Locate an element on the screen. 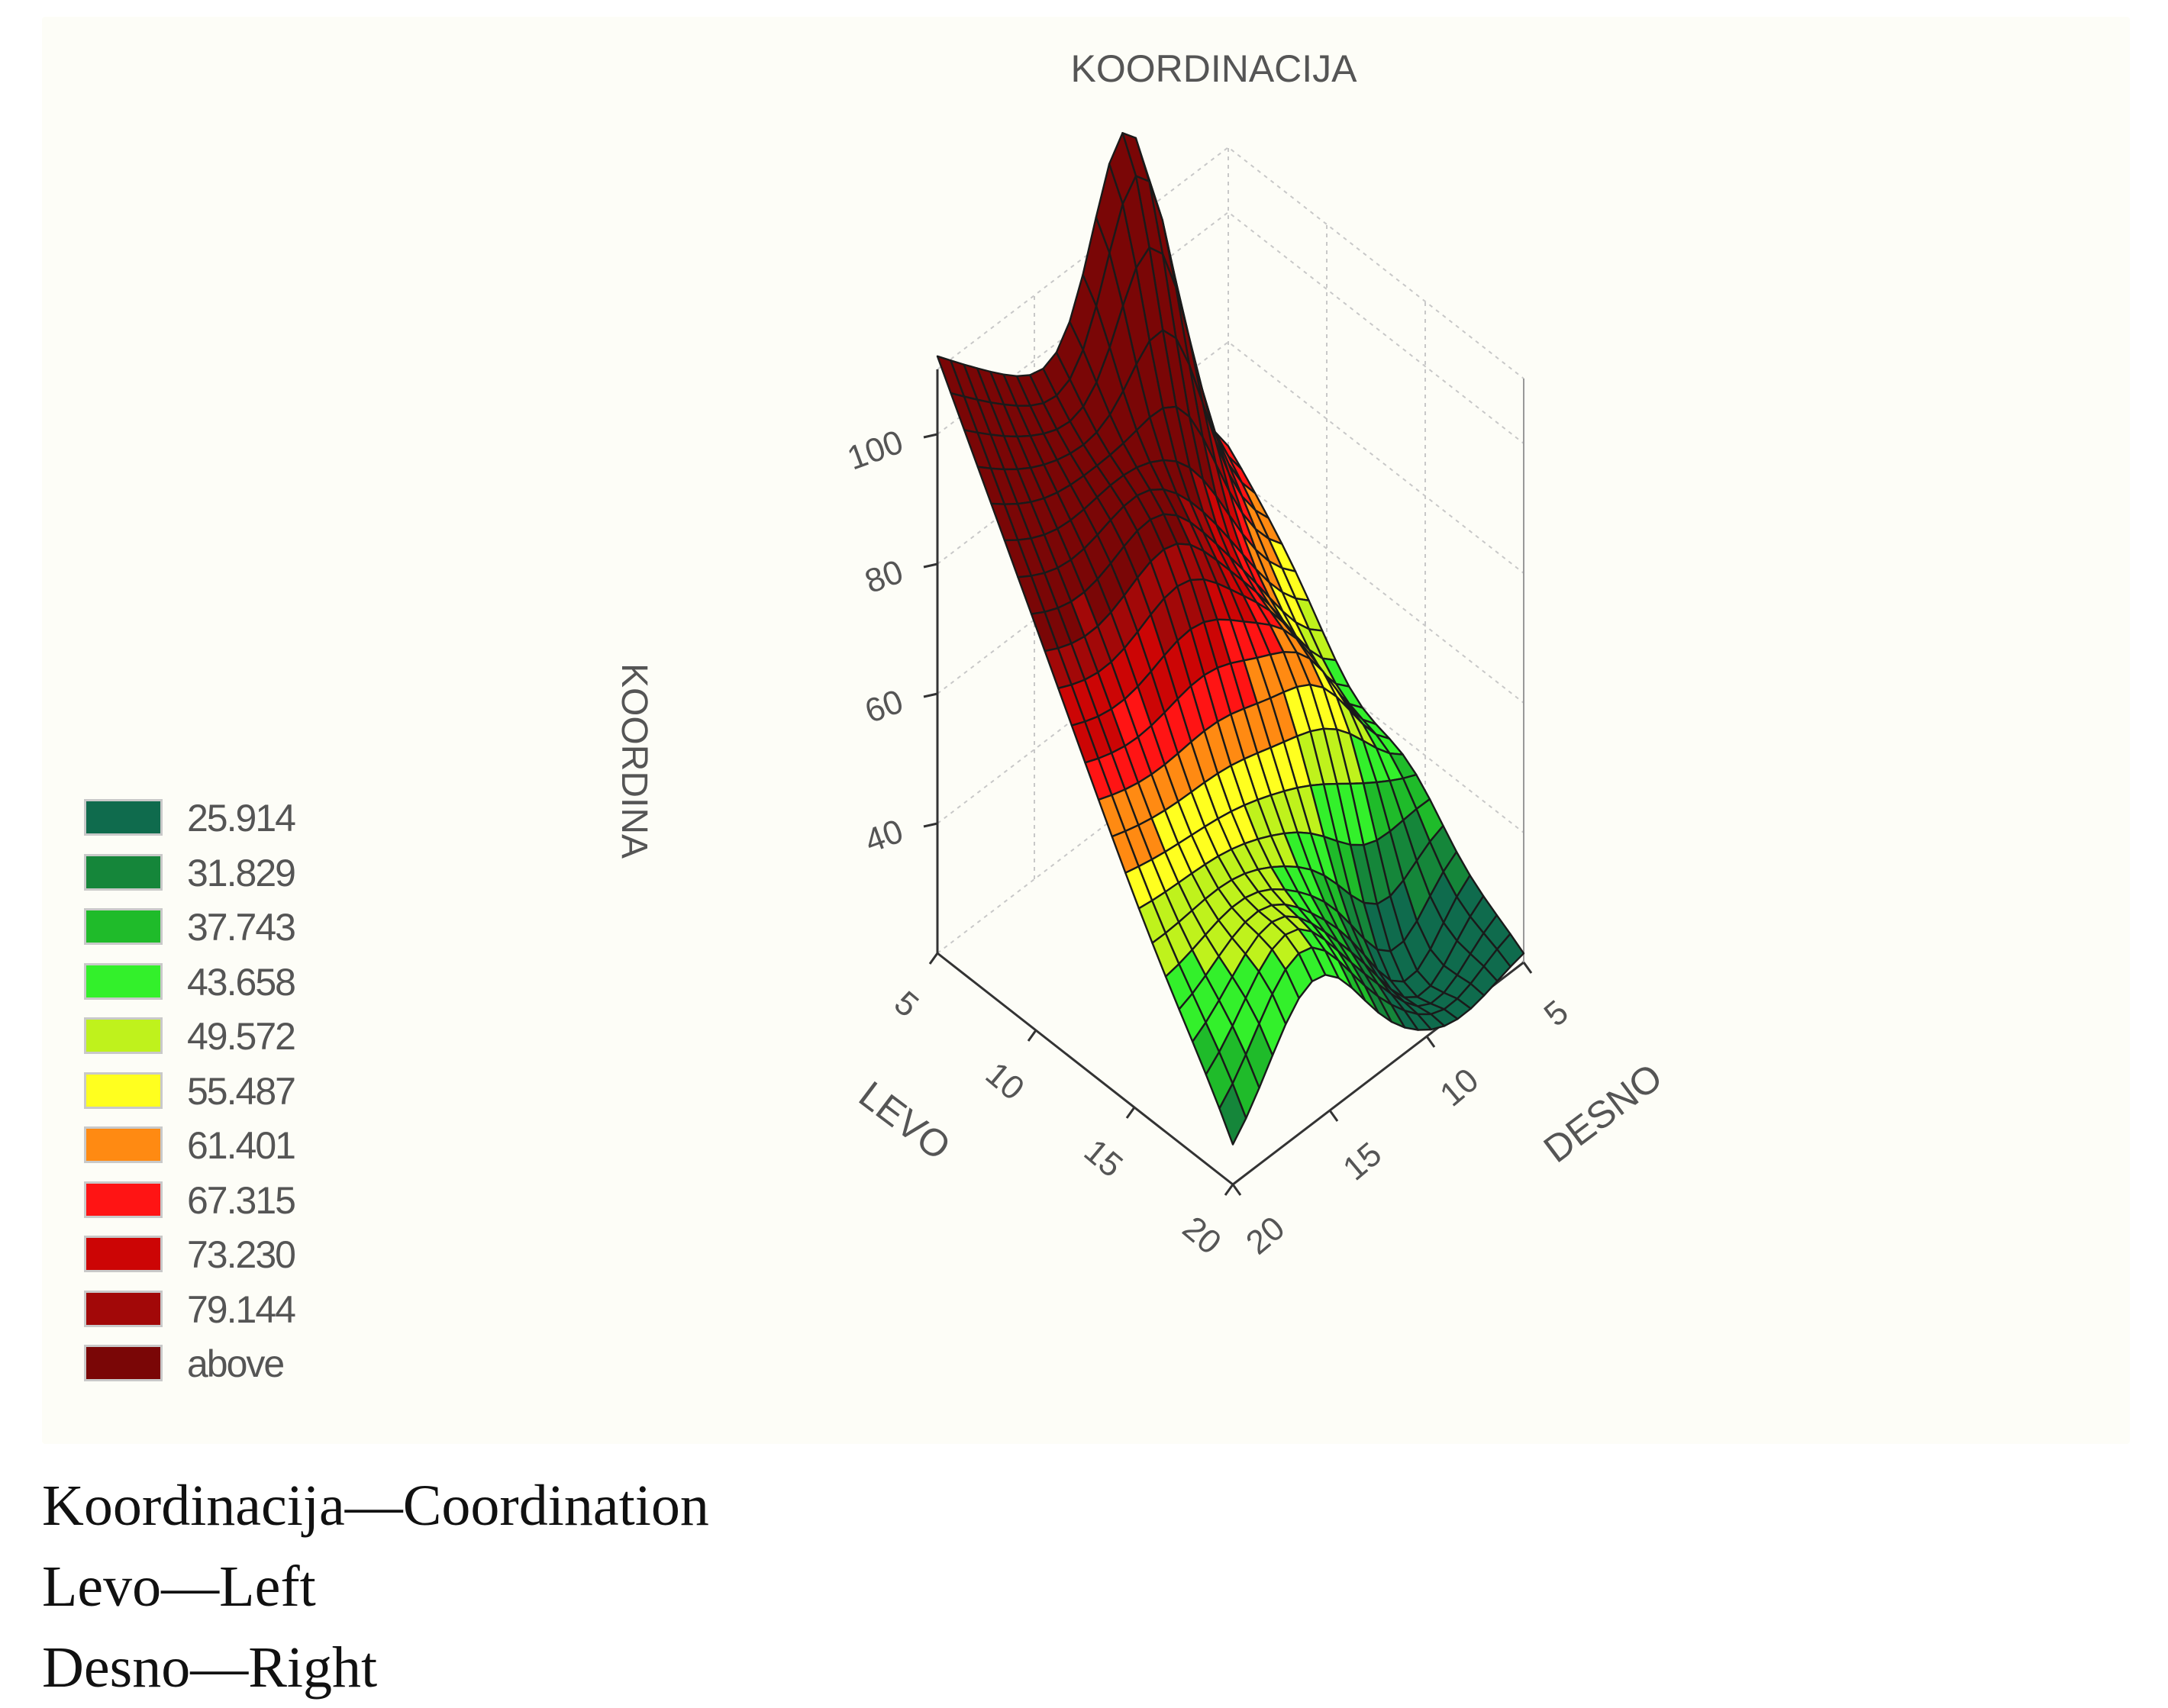  legend-item: 43.658 is located at coordinates (194, 982).